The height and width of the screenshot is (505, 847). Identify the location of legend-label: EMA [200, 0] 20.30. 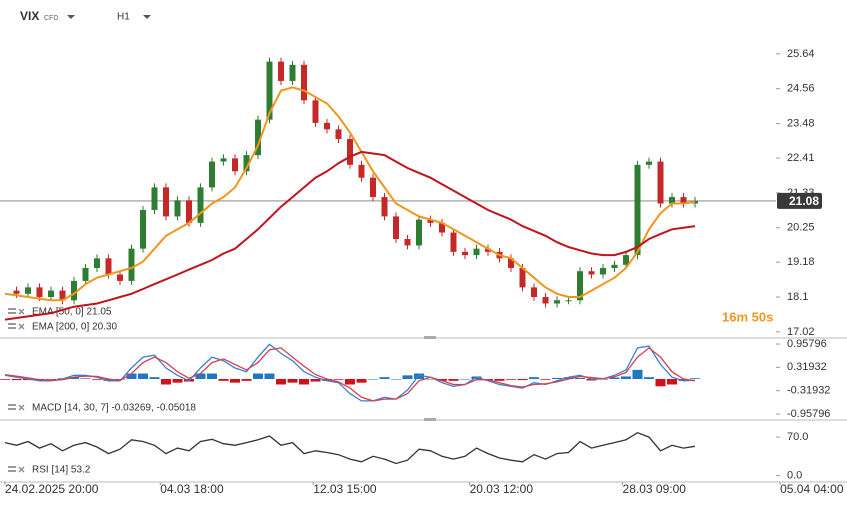
(74, 327).